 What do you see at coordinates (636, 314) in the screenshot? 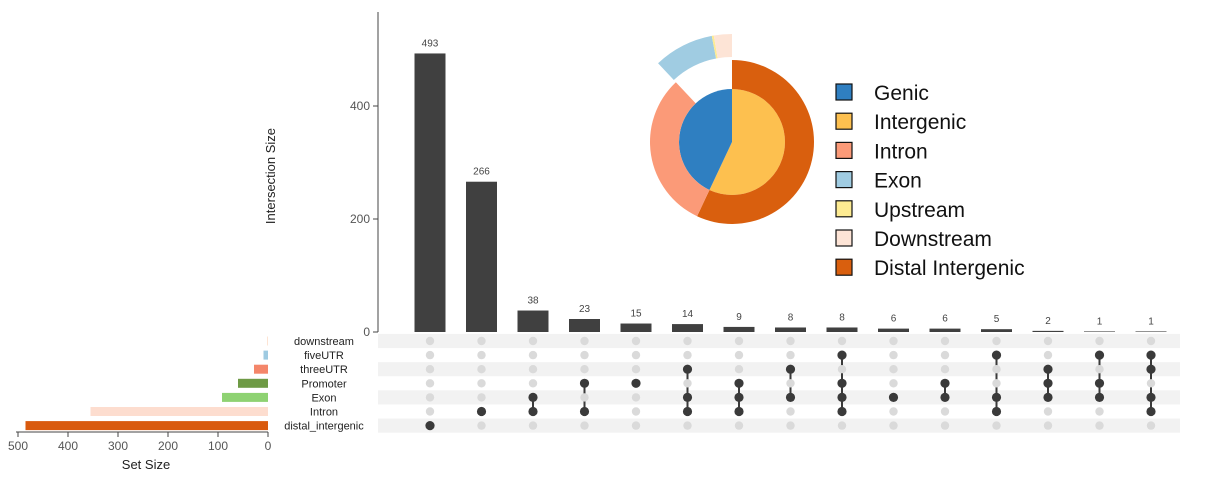
I see `bar-value-label: 15` at bounding box center [636, 314].